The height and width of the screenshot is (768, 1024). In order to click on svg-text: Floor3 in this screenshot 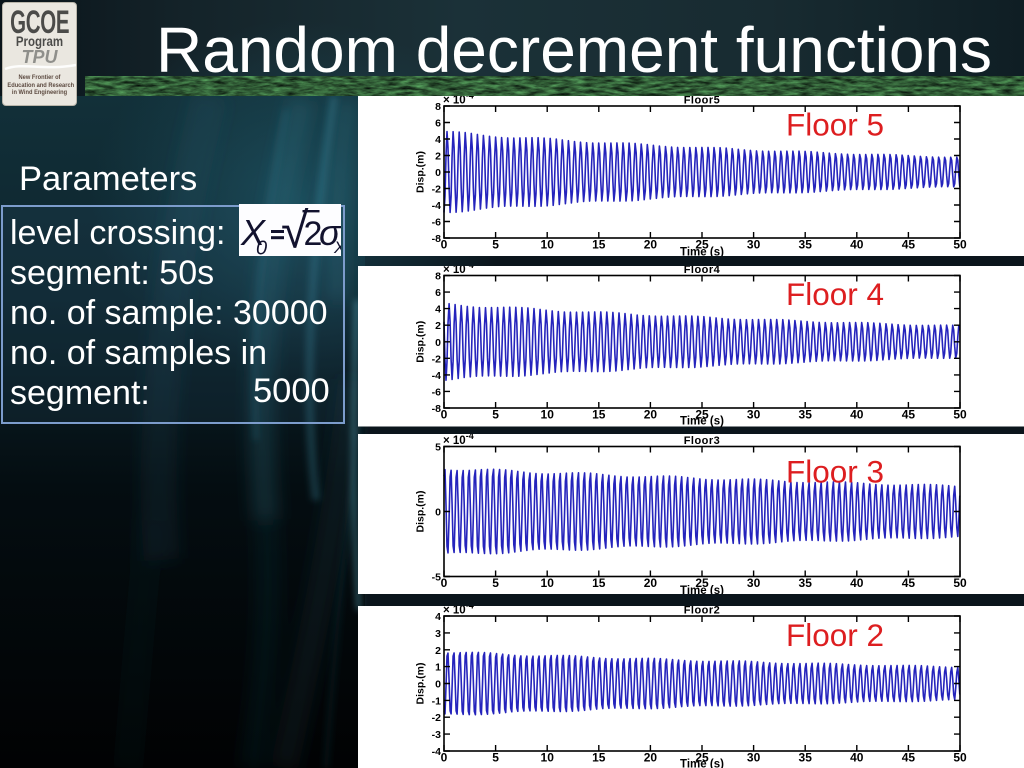, I will do `click(702, 441)`.